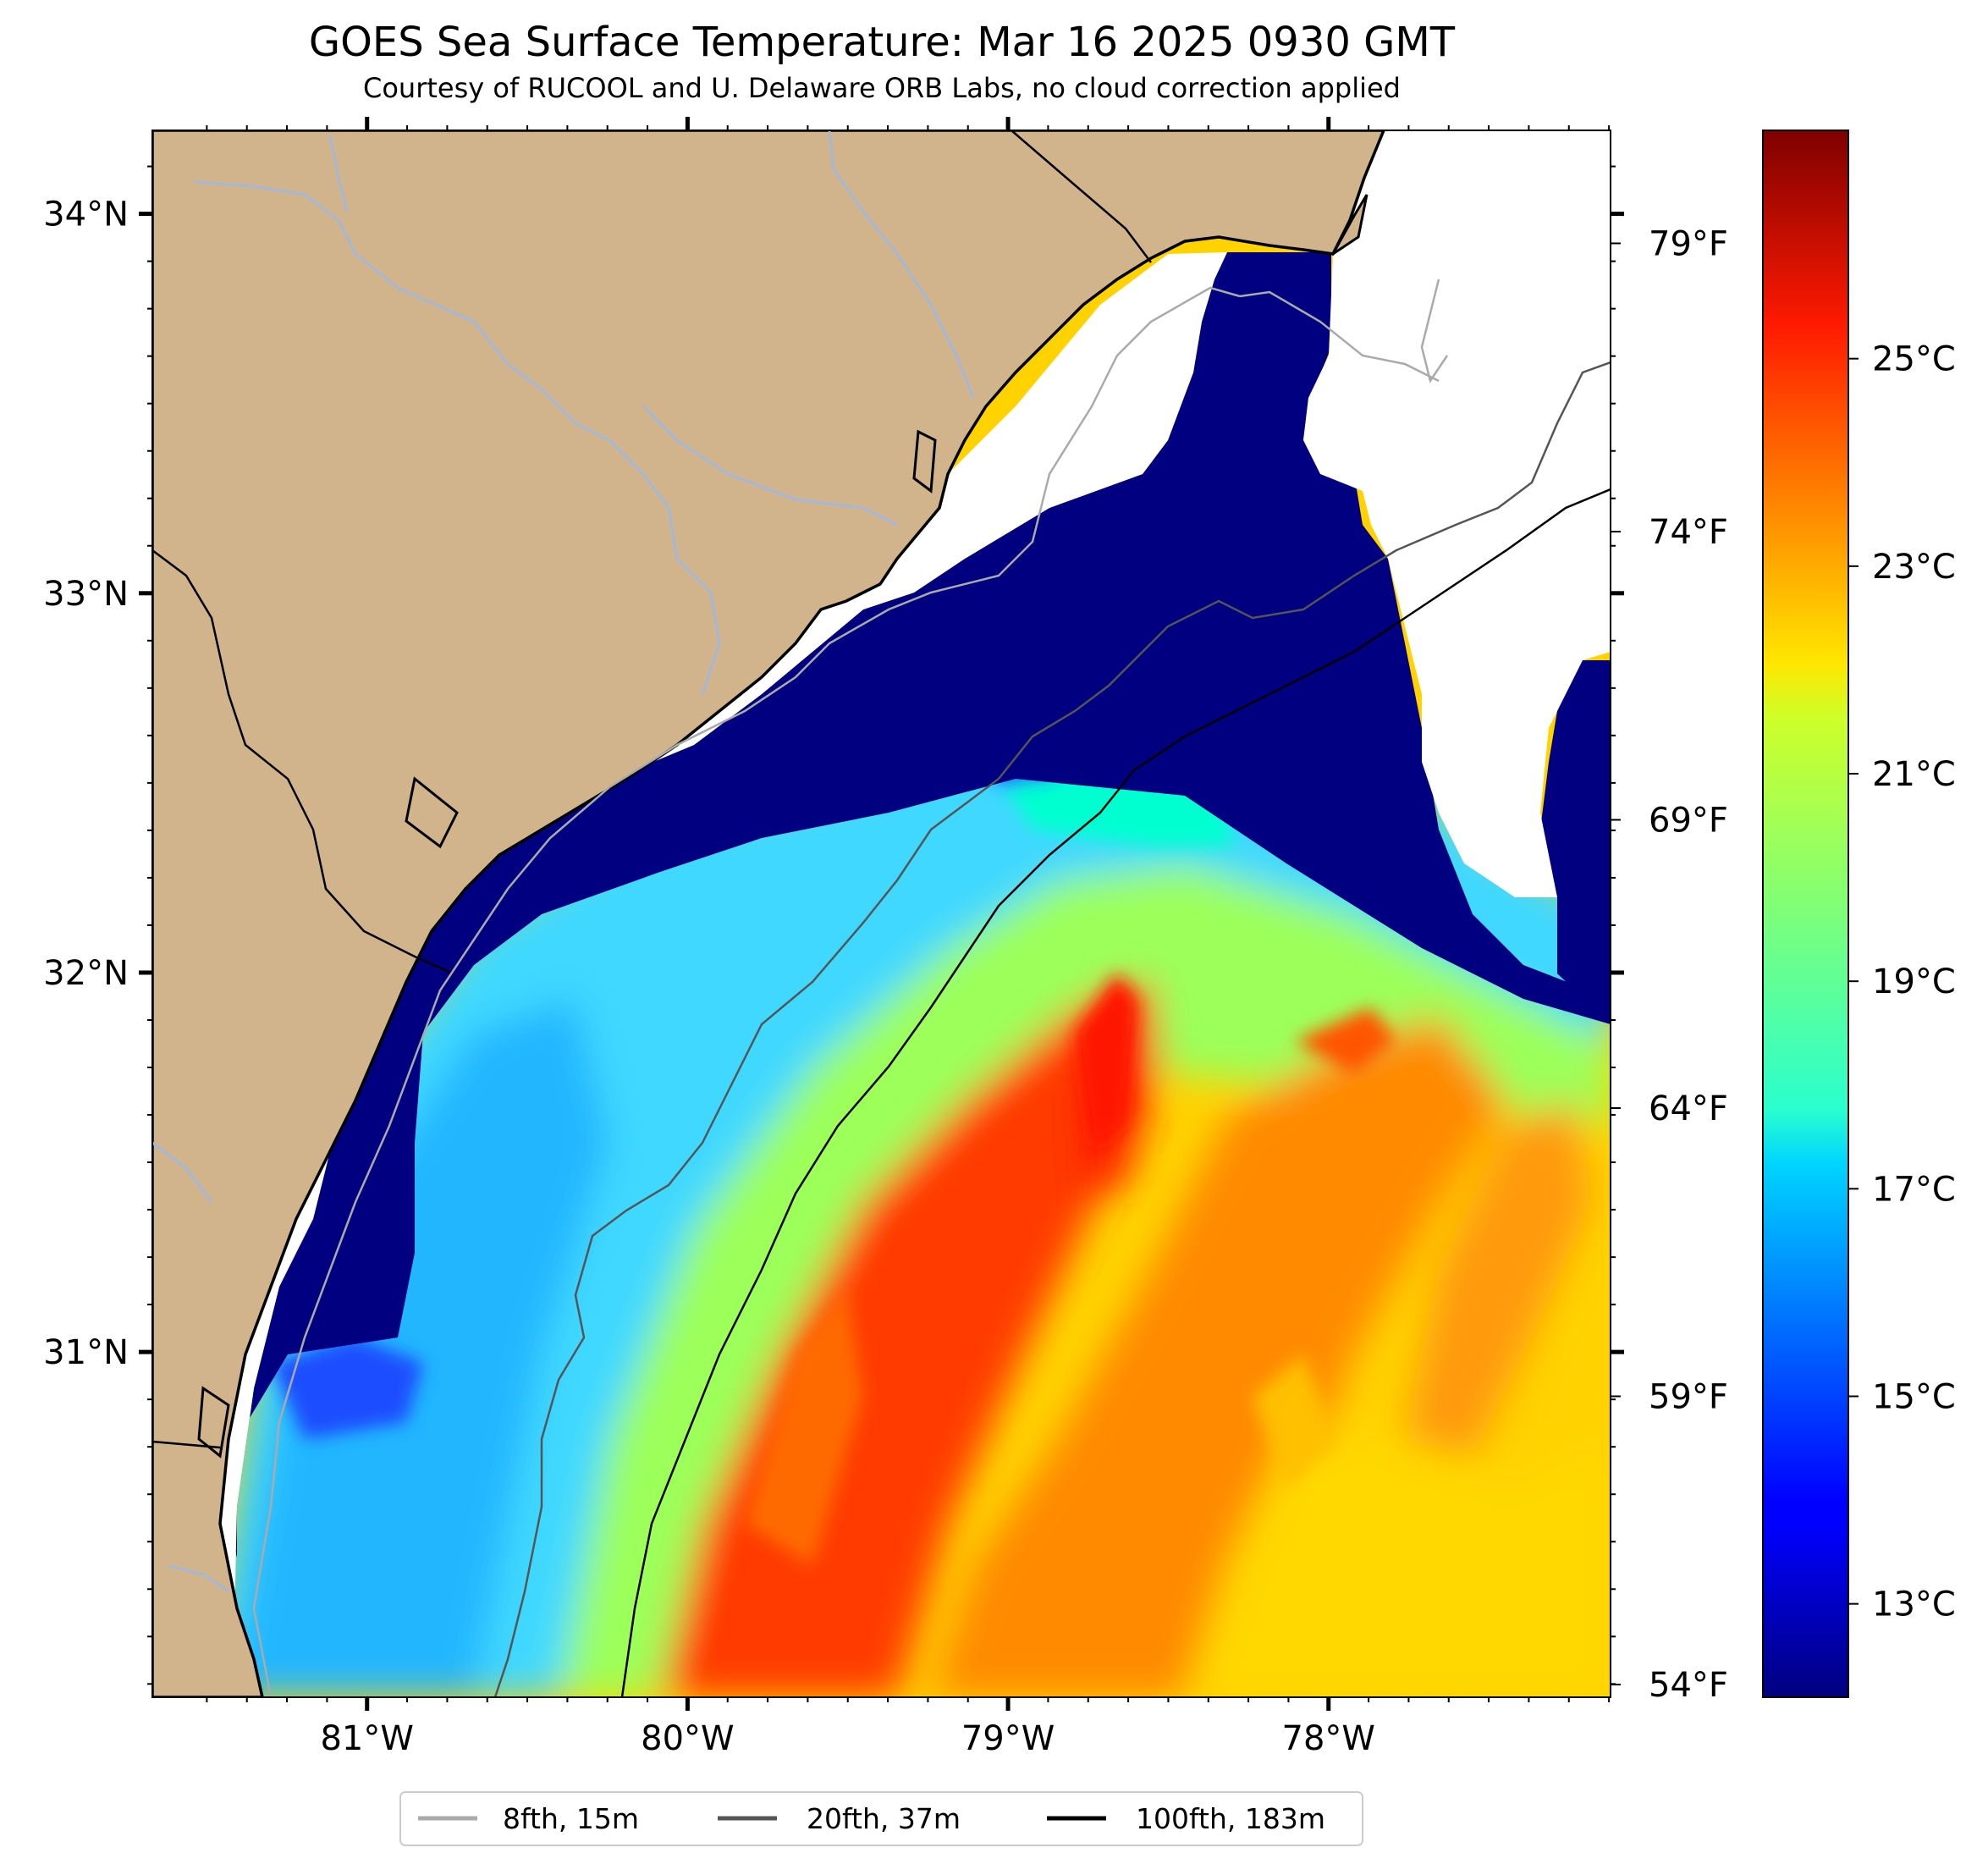 Image resolution: width=1988 pixels, height=1875 pixels. I want to click on legend: 8fth, 15m 20fth, 37m 100fth, 183m, so click(881, 1818).